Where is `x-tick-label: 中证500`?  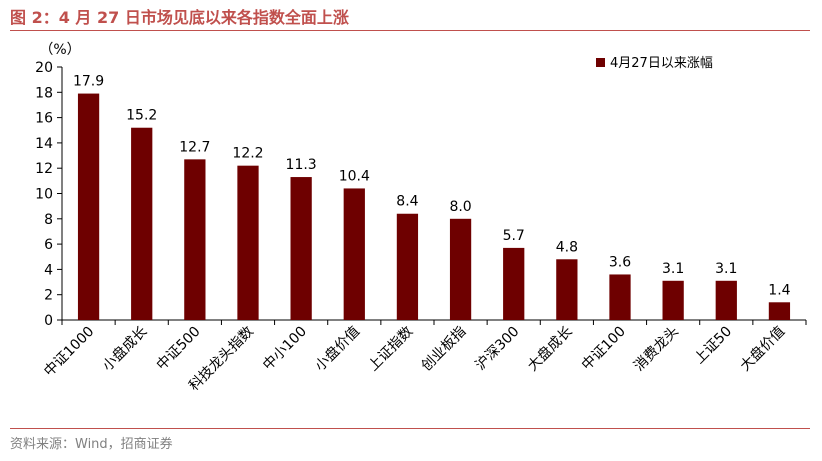
x-tick-label: 中证500 is located at coordinates (179, 349).